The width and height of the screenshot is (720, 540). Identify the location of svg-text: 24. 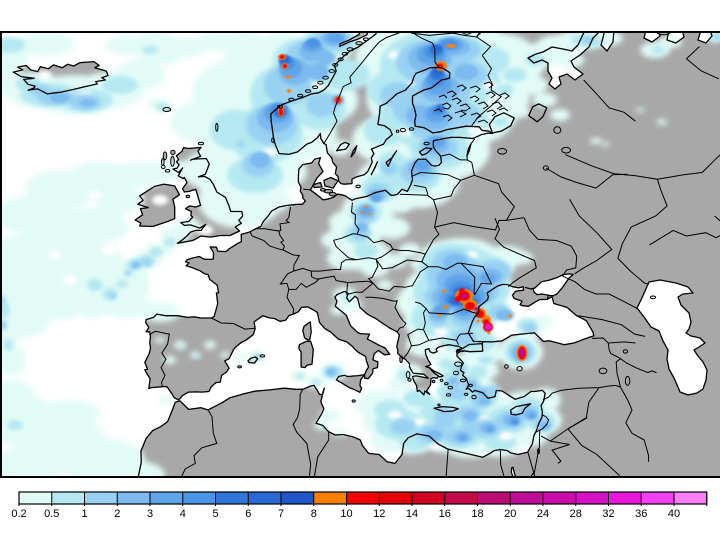
(543, 514).